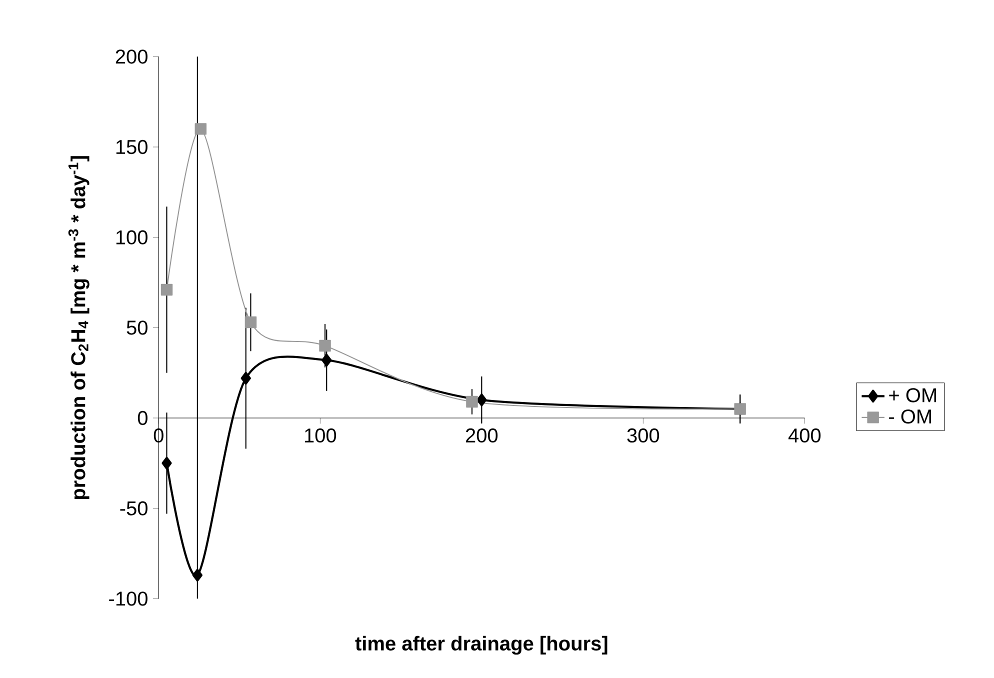 The image size is (994, 678). What do you see at coordinates (643, 435) in the screenshot?
I see `x-tick-label: 300` at bounding box center [643, 435].